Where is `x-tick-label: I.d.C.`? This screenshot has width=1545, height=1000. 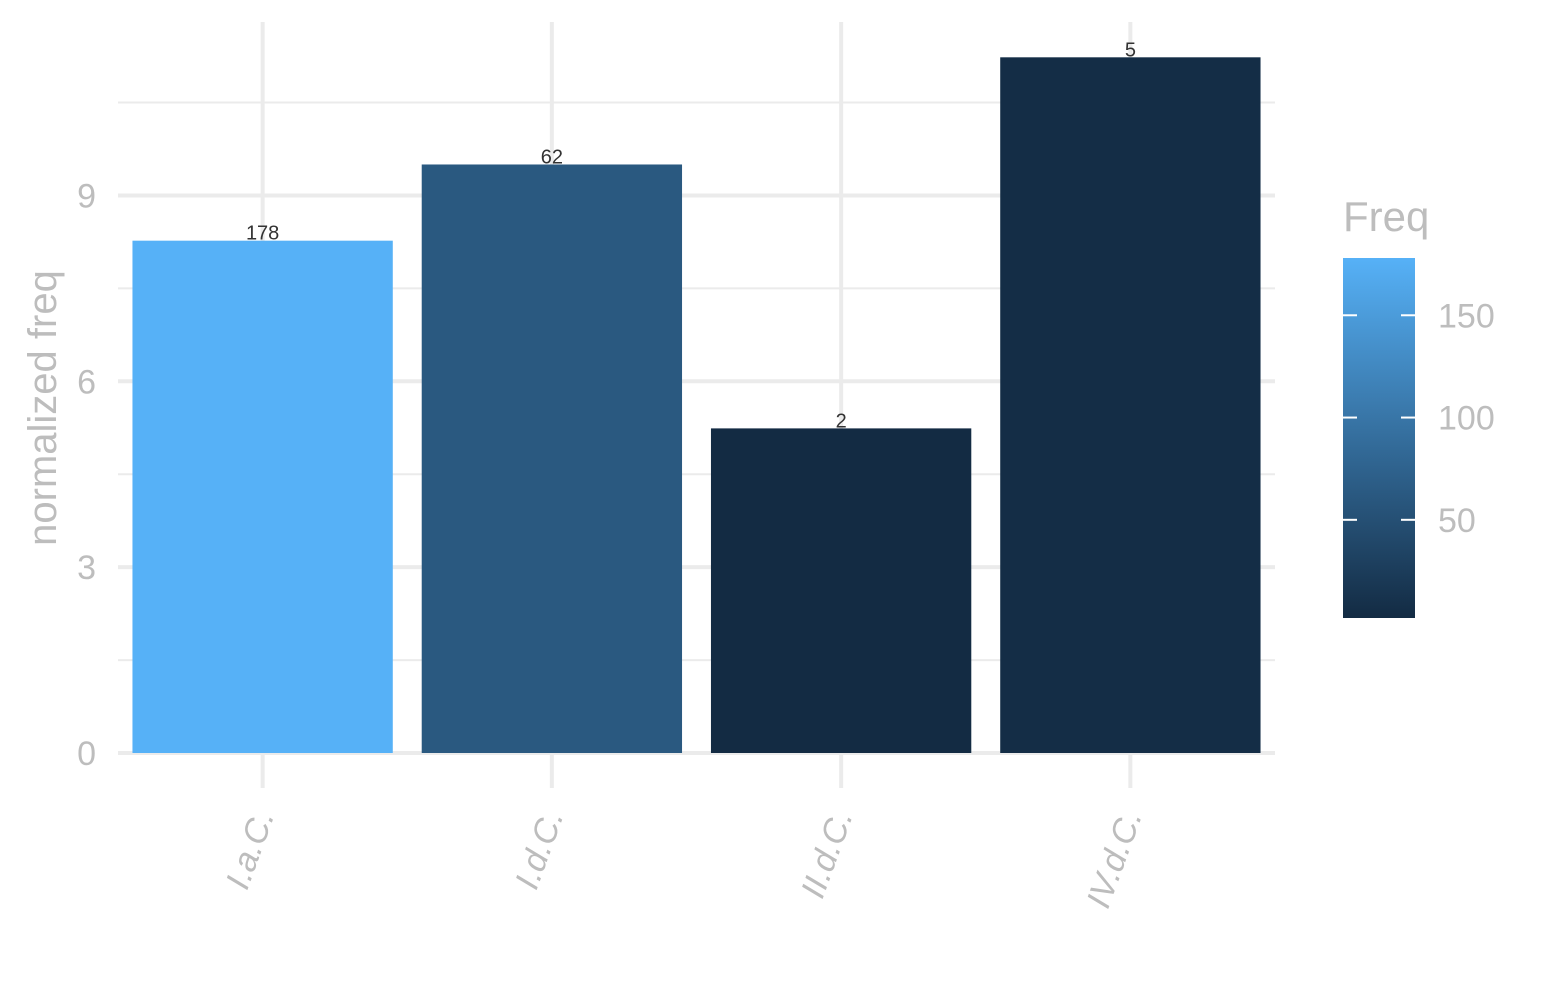
x-tick-label: I.d.C. is located at coordinates (539, 849).